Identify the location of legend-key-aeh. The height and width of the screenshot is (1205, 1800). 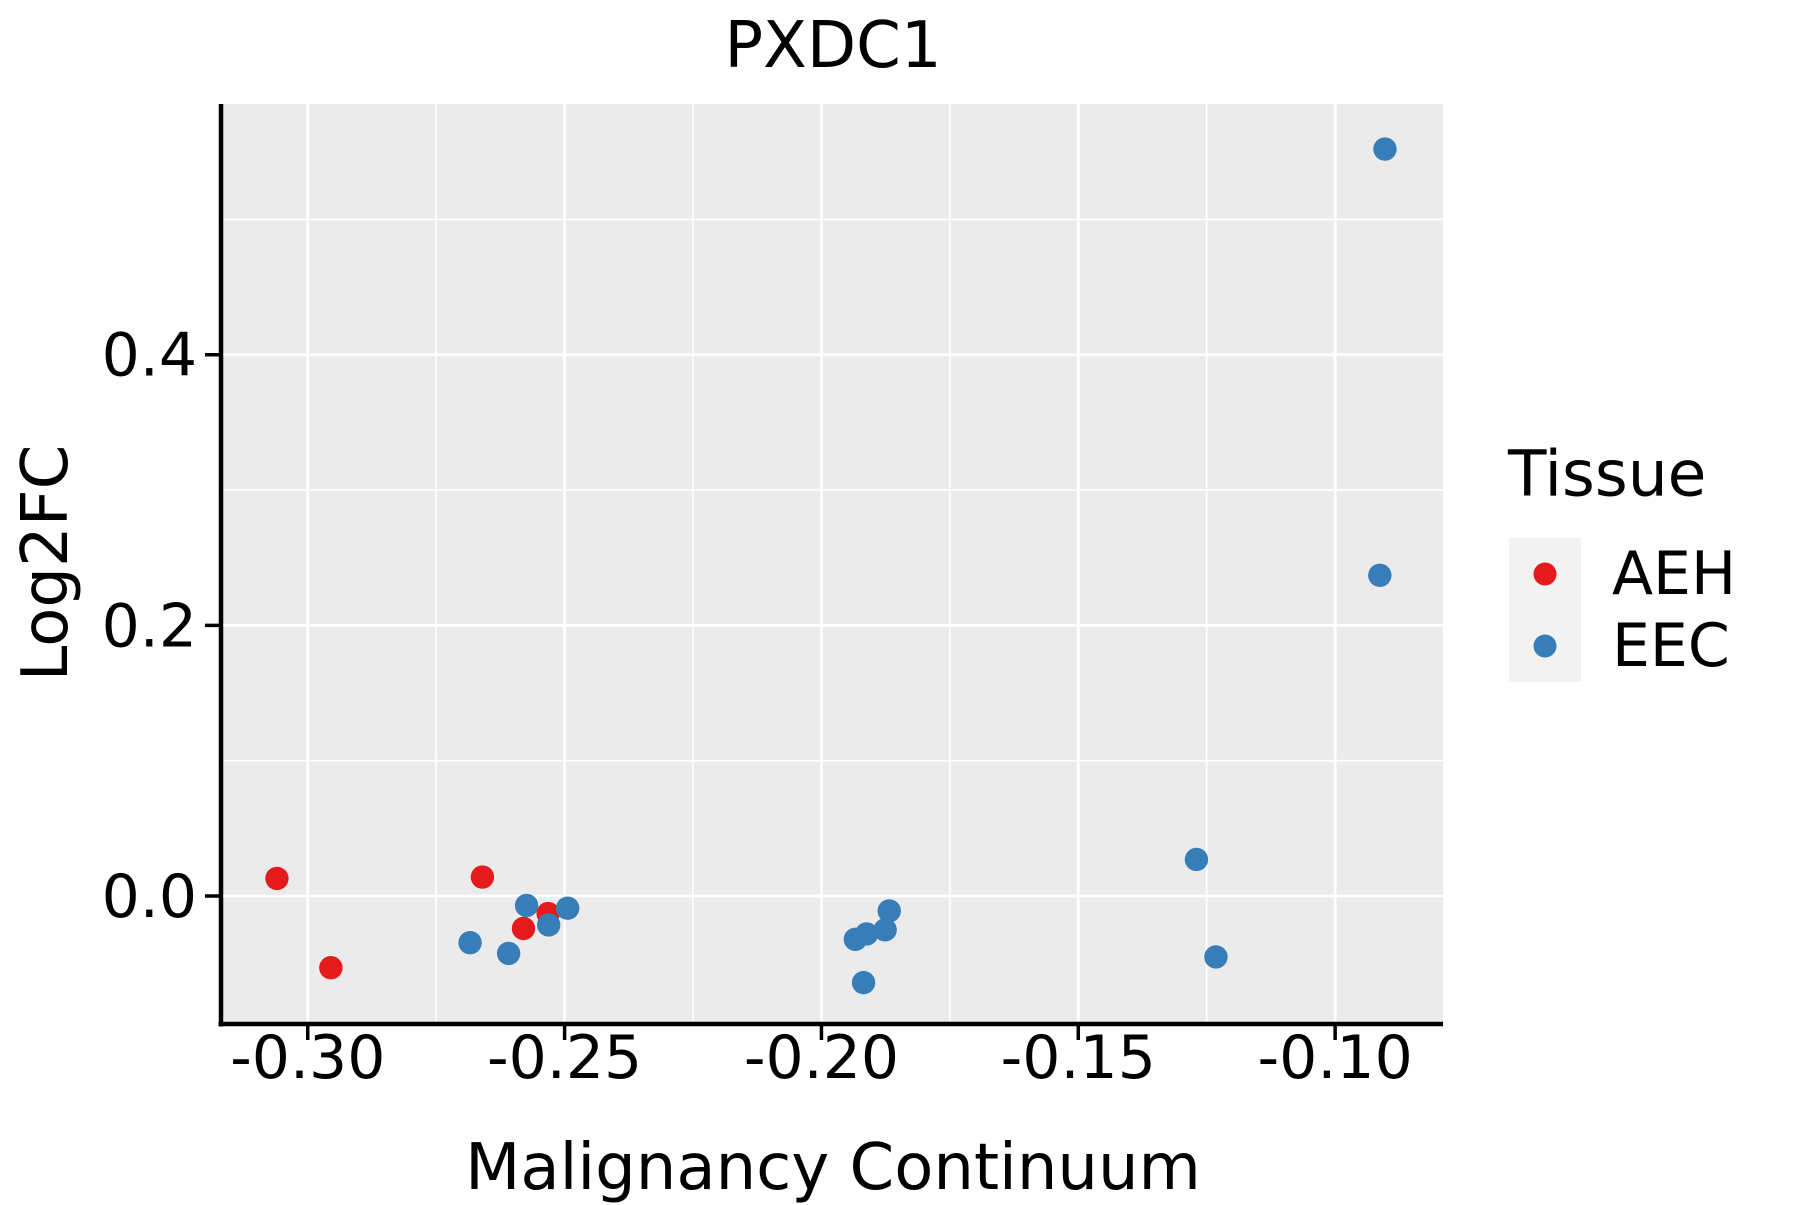
(1545, 574).